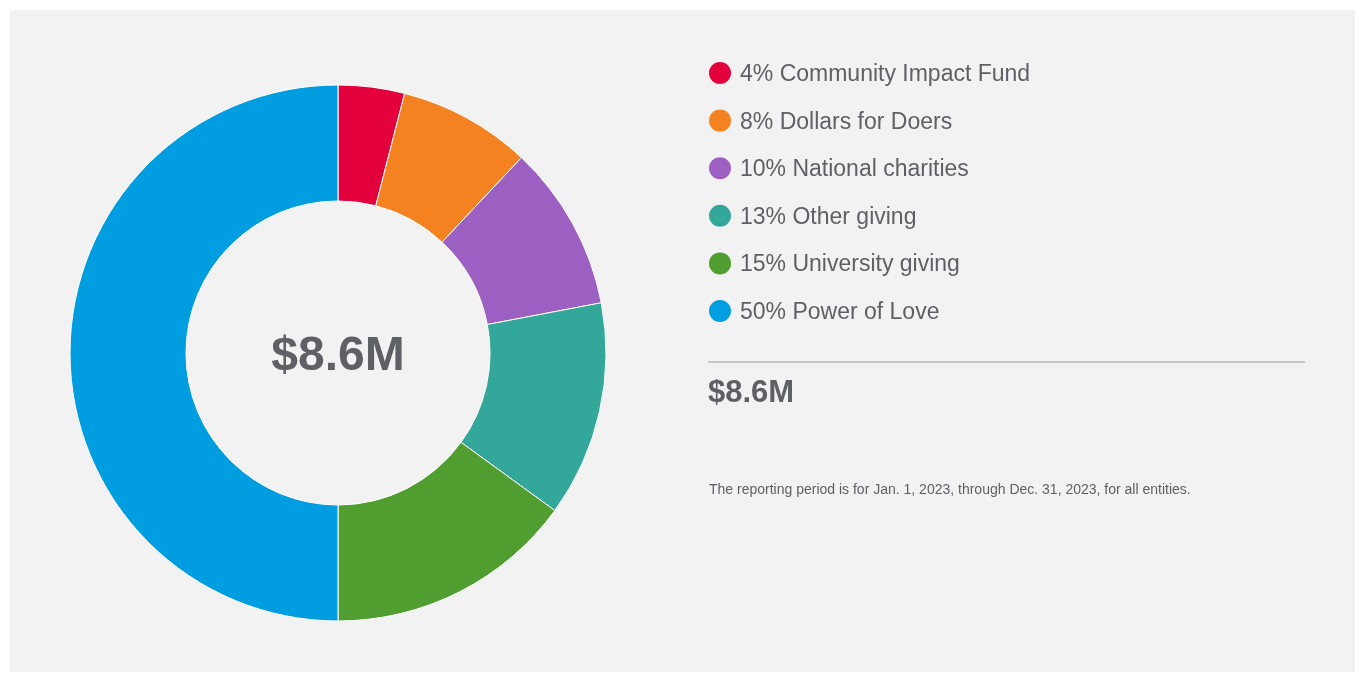  Describe the element at coordinates (950, 489) in the screenshot. I see `text: The reporting period is for Jan. 1, 2023, through Dec. 31, 2023, for all entities.` at that location.